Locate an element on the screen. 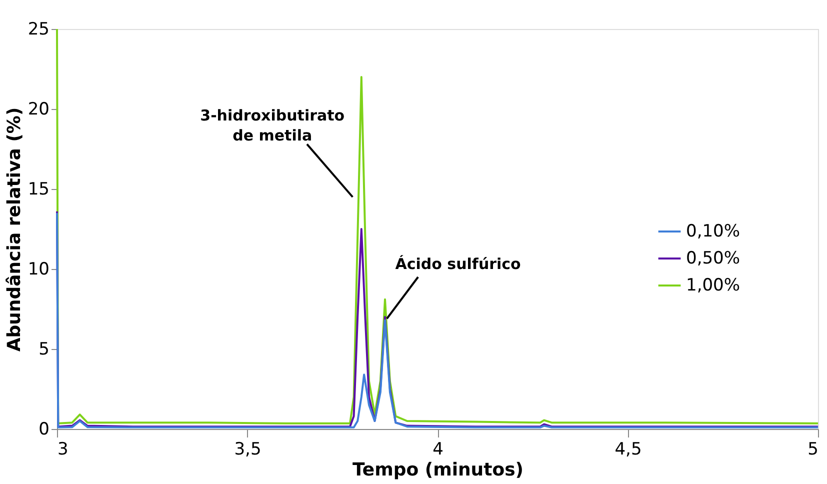  y-tick-label: 5 is located at coordinates (44, 350).